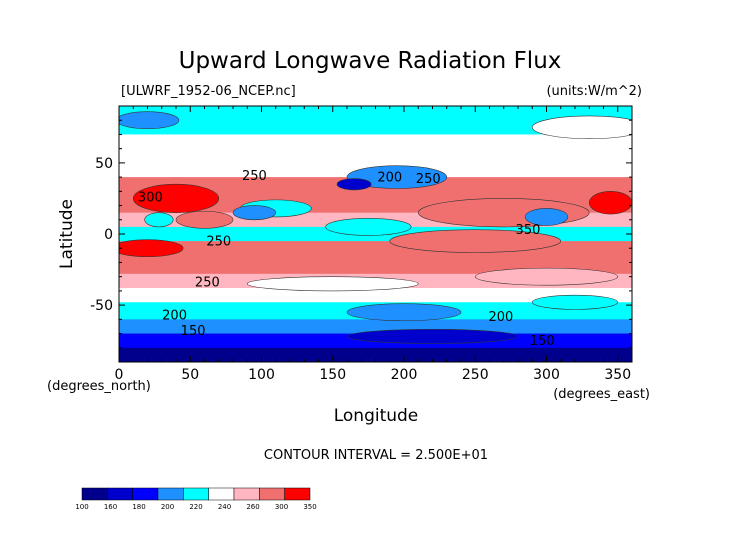 The width and height of the screenshot is (752, 537). Describe the element at coordinates (81, 507) in the screenshot. I see `colorbar-level: 100` at that location.